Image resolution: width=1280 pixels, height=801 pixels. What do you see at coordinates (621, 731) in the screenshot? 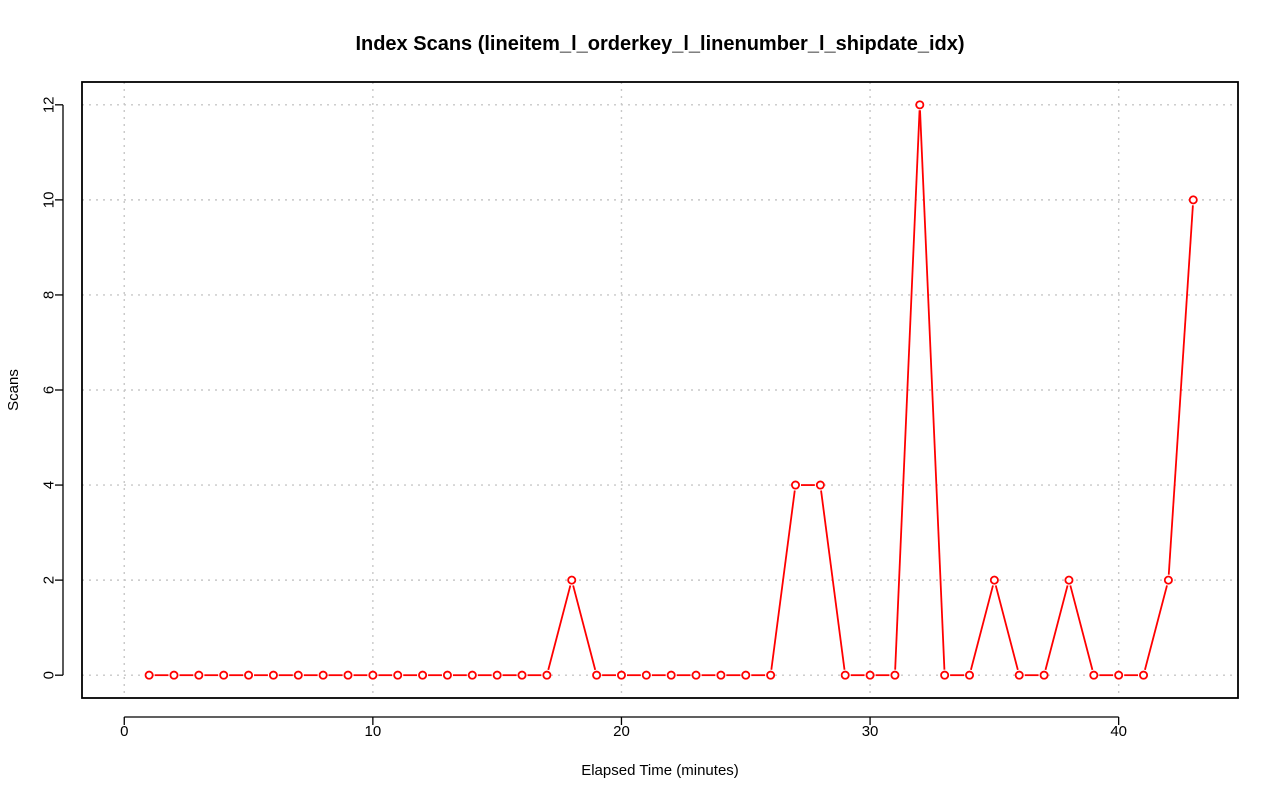
I see `x-tick-label: 20` at bounding box center [621, 731].